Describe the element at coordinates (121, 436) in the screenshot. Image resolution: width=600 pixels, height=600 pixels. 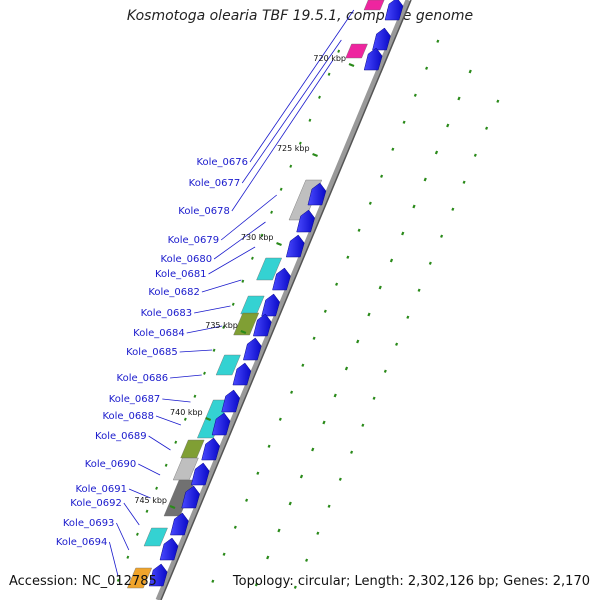
I see `gene-label: Kole_0689` at that location.